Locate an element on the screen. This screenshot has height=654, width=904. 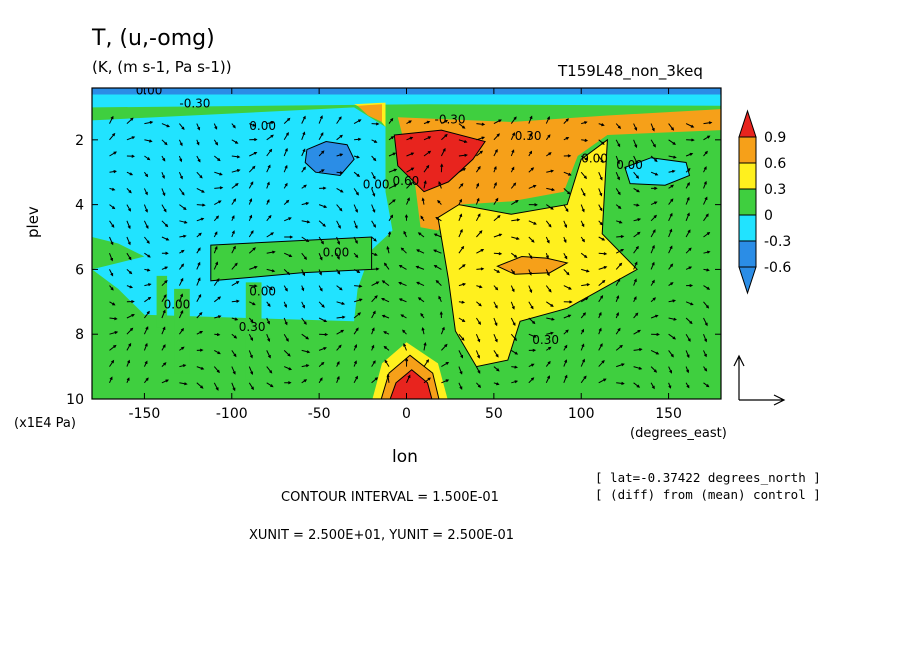
experiment-label: T159L48_non_3keq is located at coordinates (630, 71).